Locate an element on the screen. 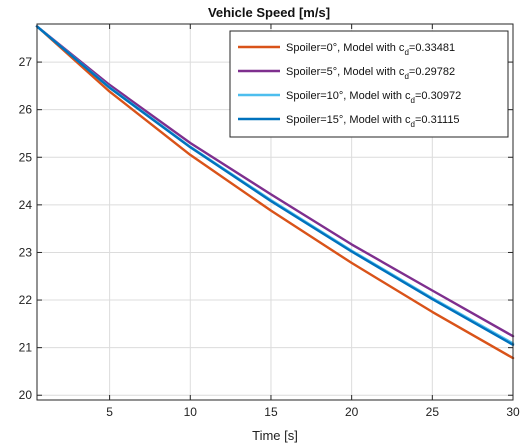 The image size is (532, 446). y-tick-label: 23 is located at coordinates (26, 252).